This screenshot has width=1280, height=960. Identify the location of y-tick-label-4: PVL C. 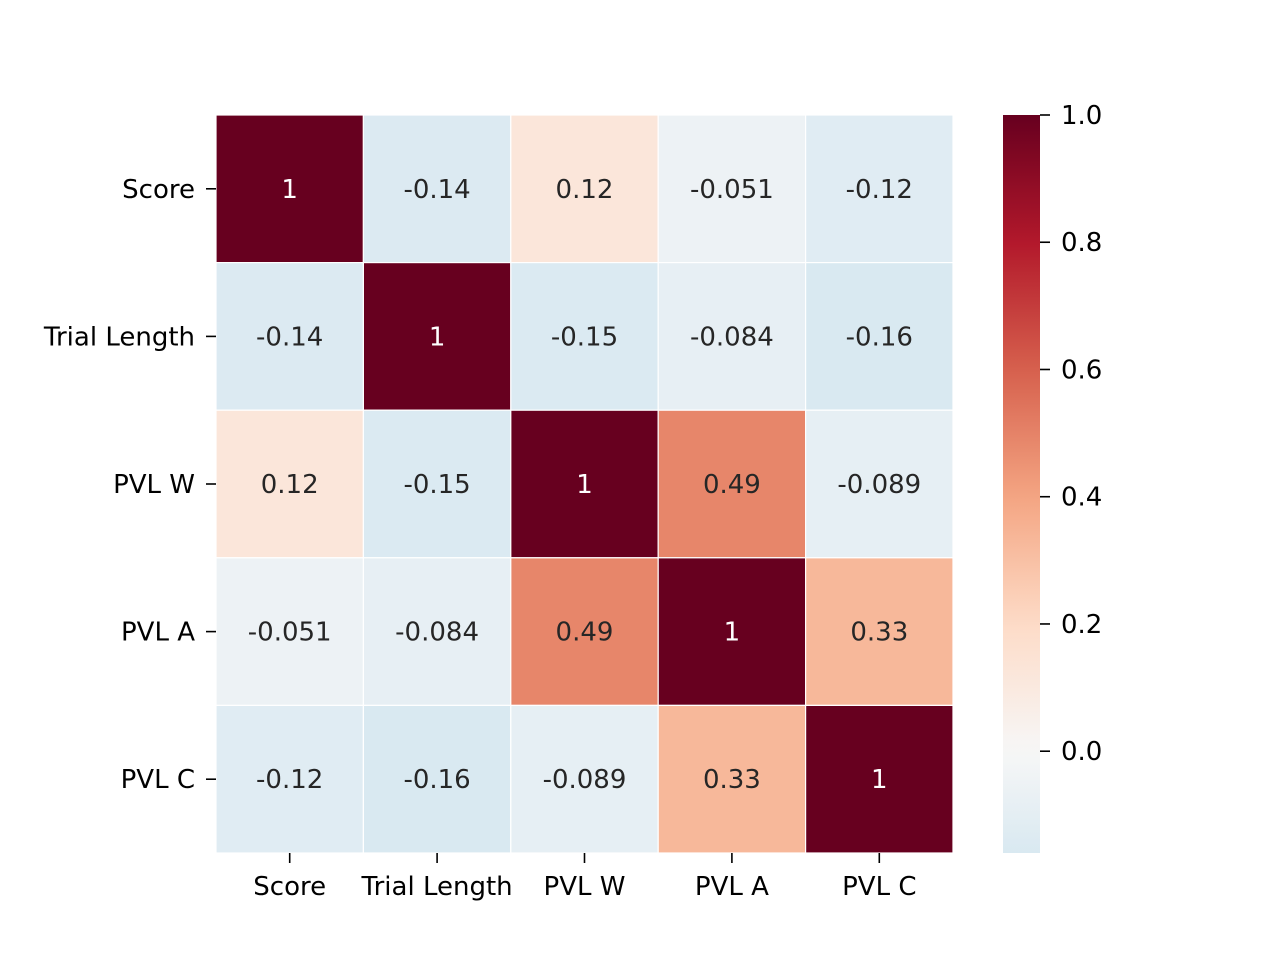
(158, 780).